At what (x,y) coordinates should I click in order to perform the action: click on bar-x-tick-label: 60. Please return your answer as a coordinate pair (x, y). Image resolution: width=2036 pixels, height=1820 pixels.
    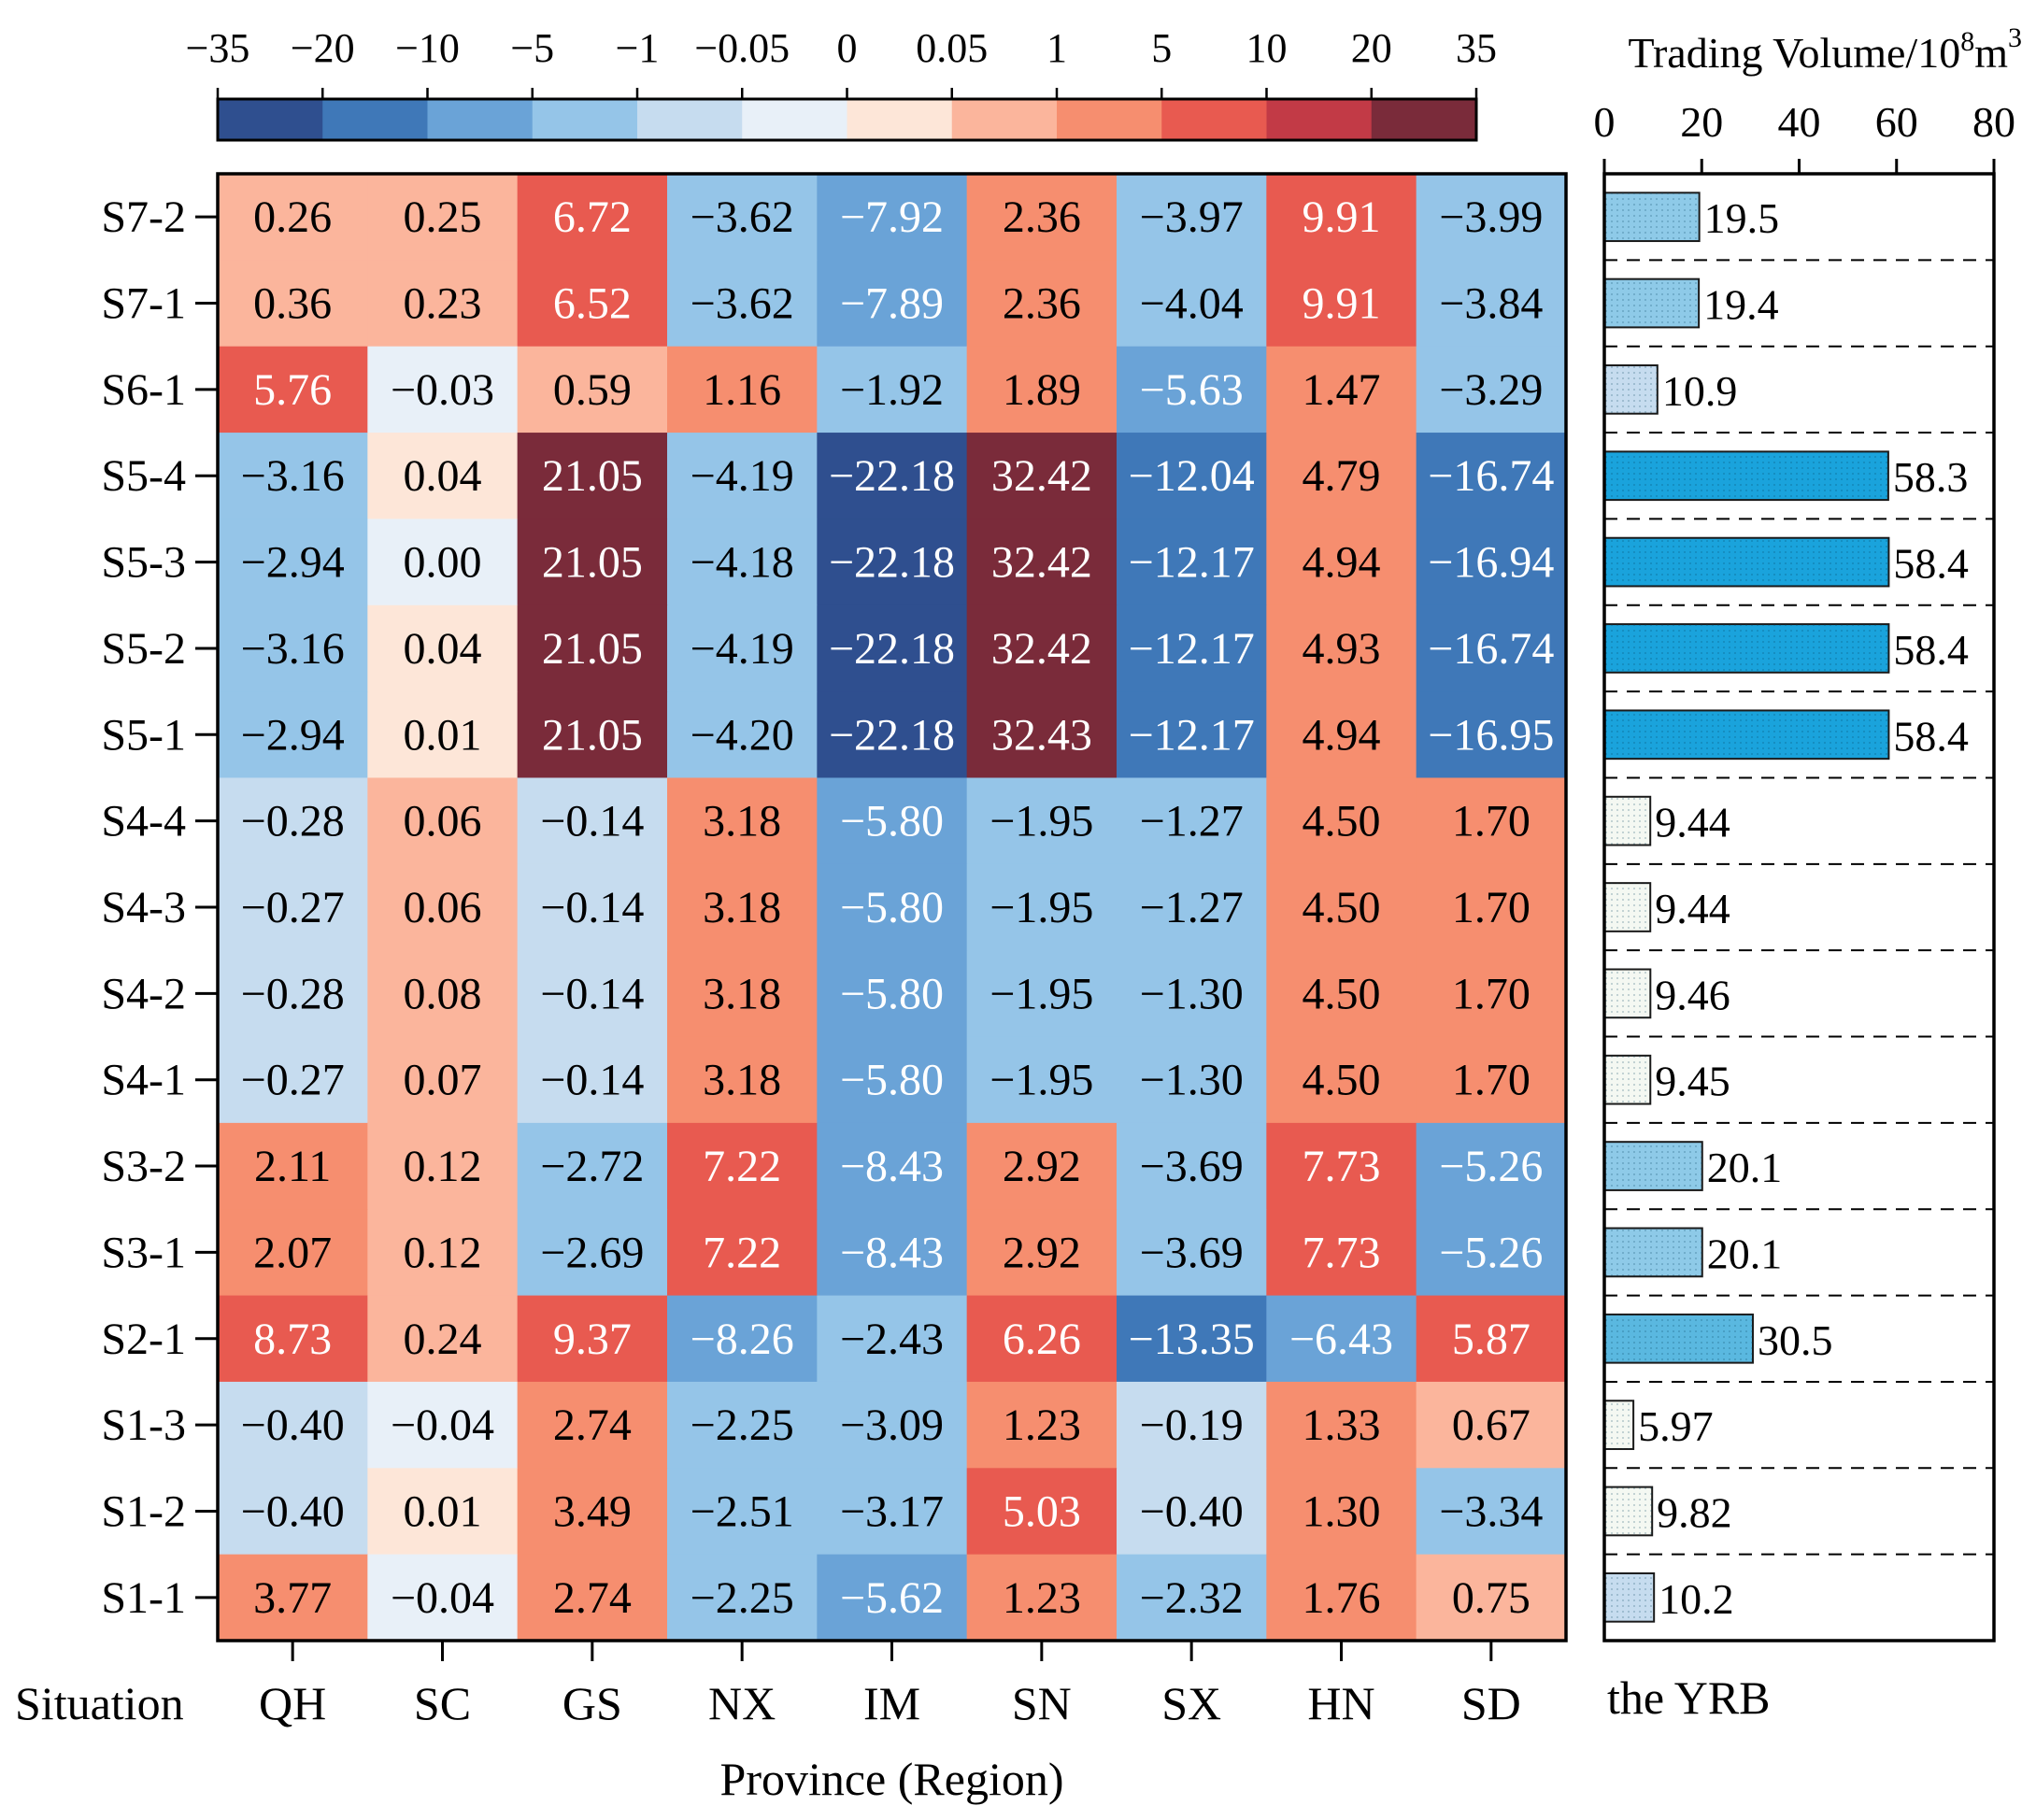
    Looking at the image, I should click on (1896, 122).